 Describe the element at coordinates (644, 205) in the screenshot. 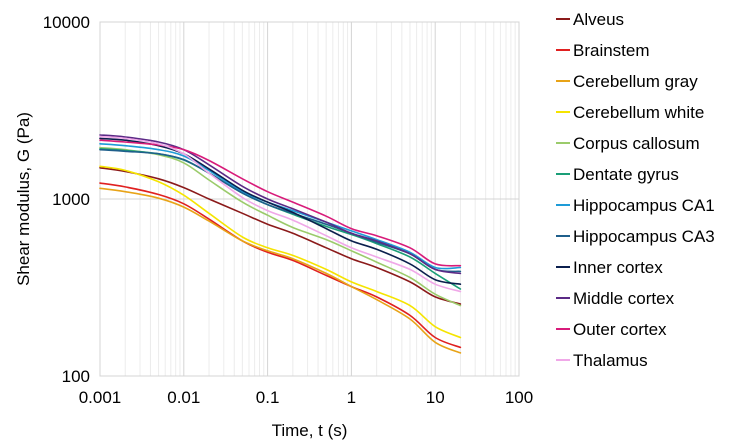

I see `legend-label-hippocampus-ca1: Hippocampus CA1` at that location.